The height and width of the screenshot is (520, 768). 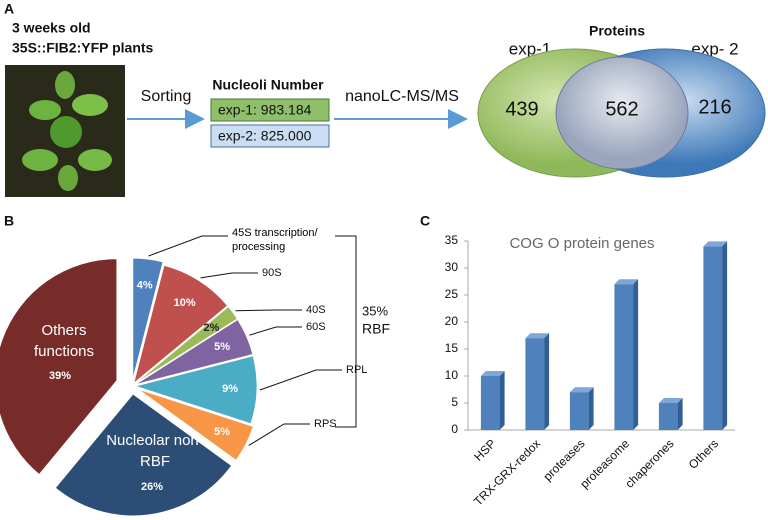 What do you see at coordinates (649, 463) in the screenshot?
I see `x-tick-label: chaperones` at bounding box center [649, 463].